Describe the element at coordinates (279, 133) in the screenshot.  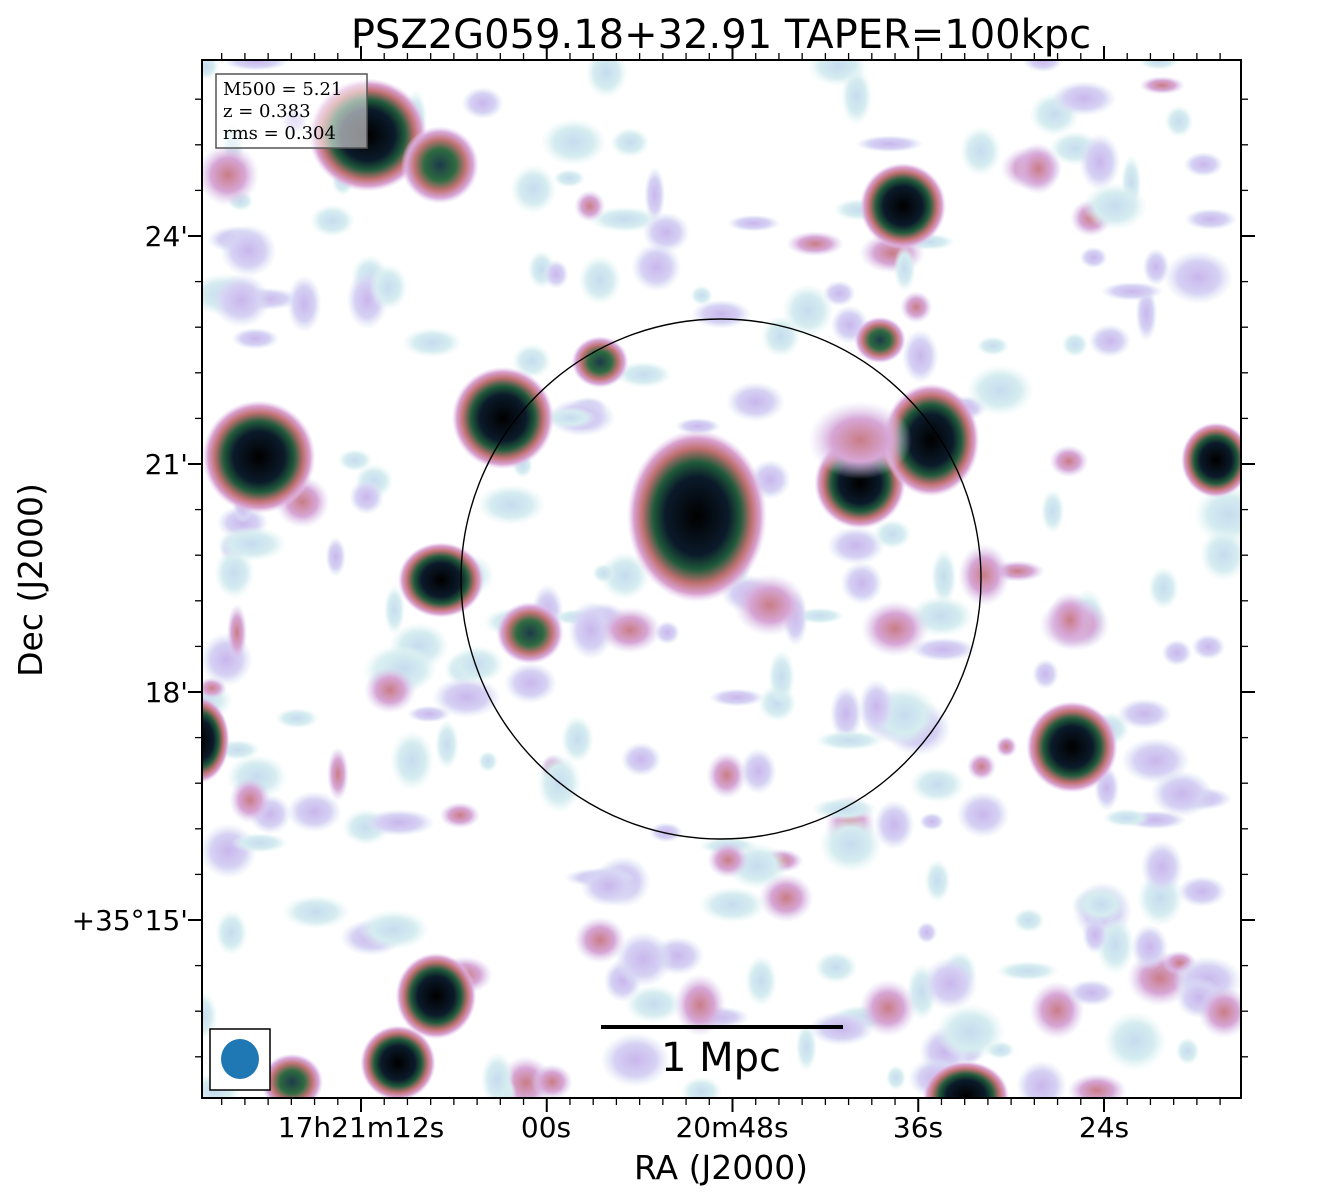
I see `rms-text: rms = 0.304` at that location.